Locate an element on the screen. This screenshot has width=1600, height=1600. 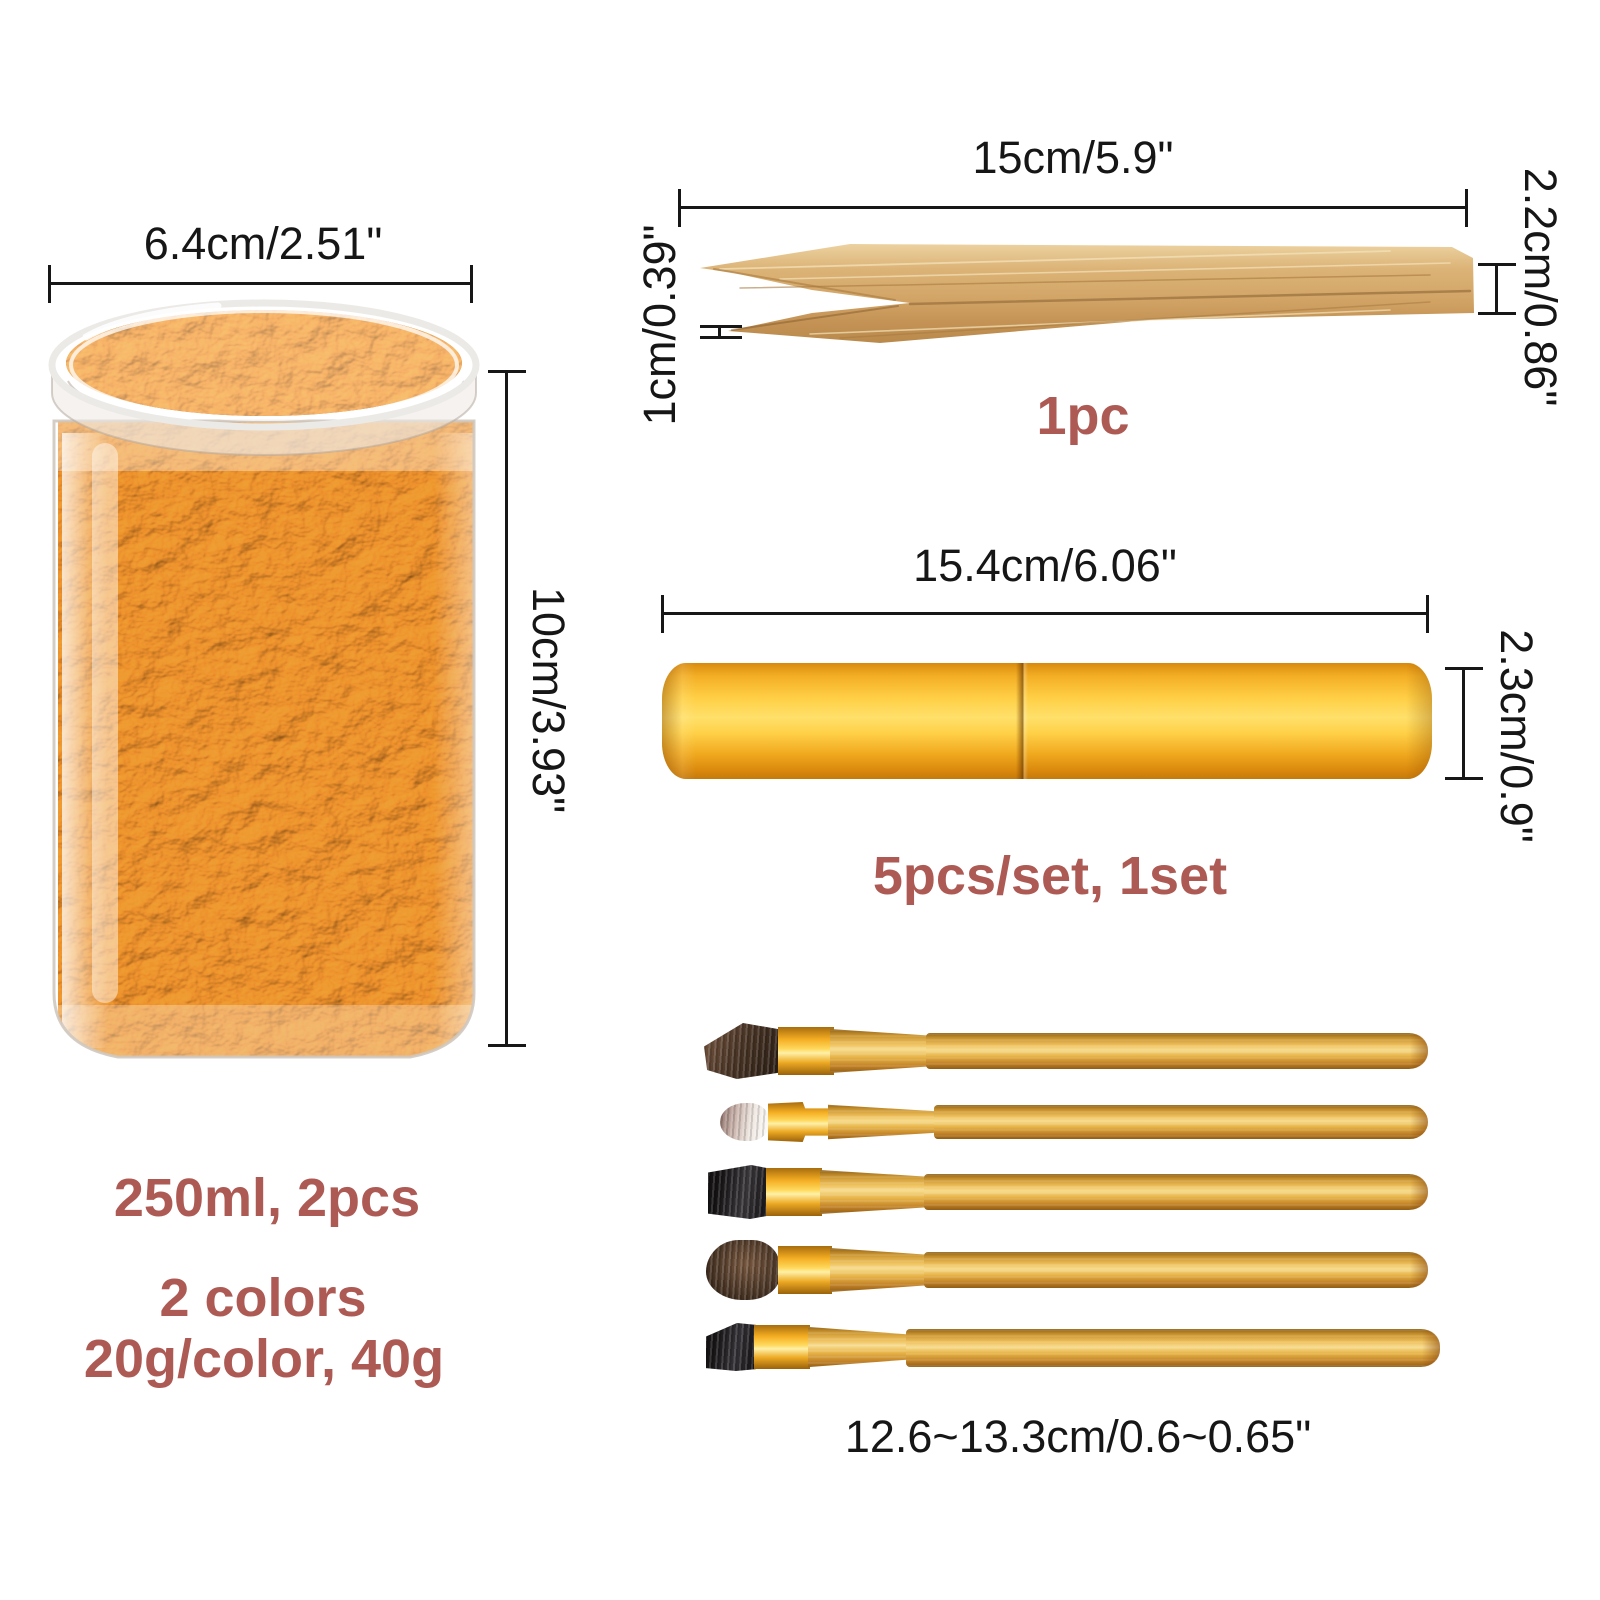
tweezers-tip-label: 1cm/0.39" is located at coordinates (659, 325).